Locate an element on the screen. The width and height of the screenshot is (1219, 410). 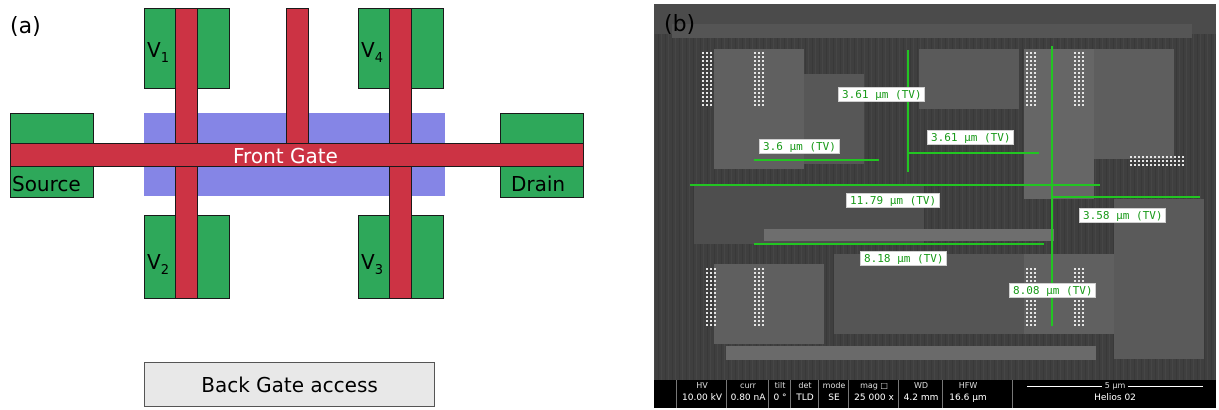
info-mode: mode SE is located at coordinates (833, 394).